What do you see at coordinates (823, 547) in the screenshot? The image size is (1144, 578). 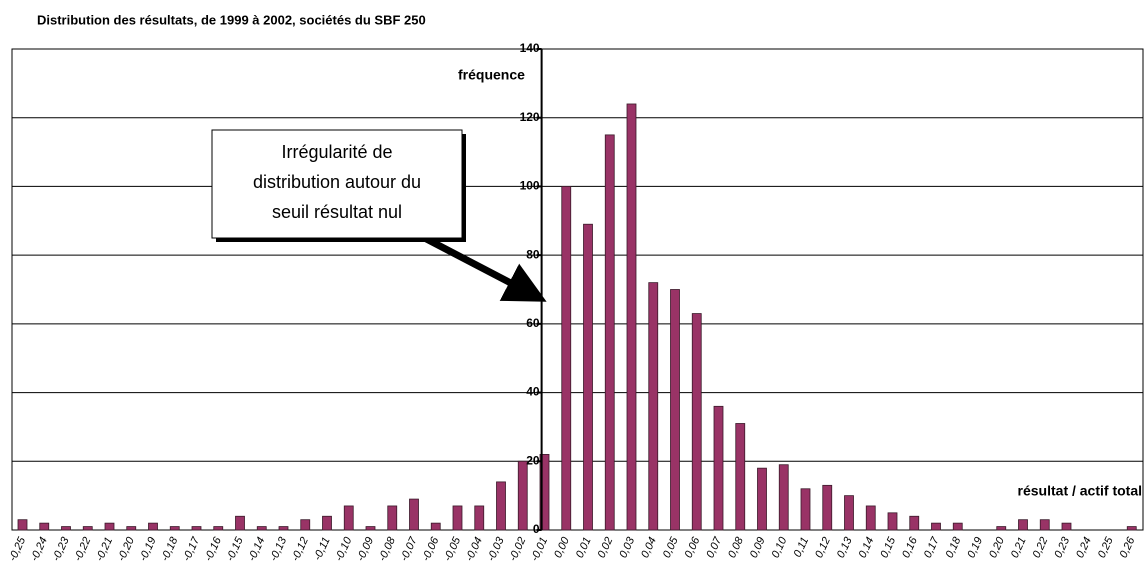 I see `x-tick-label: 0,12` at bounding box center [823, 547].